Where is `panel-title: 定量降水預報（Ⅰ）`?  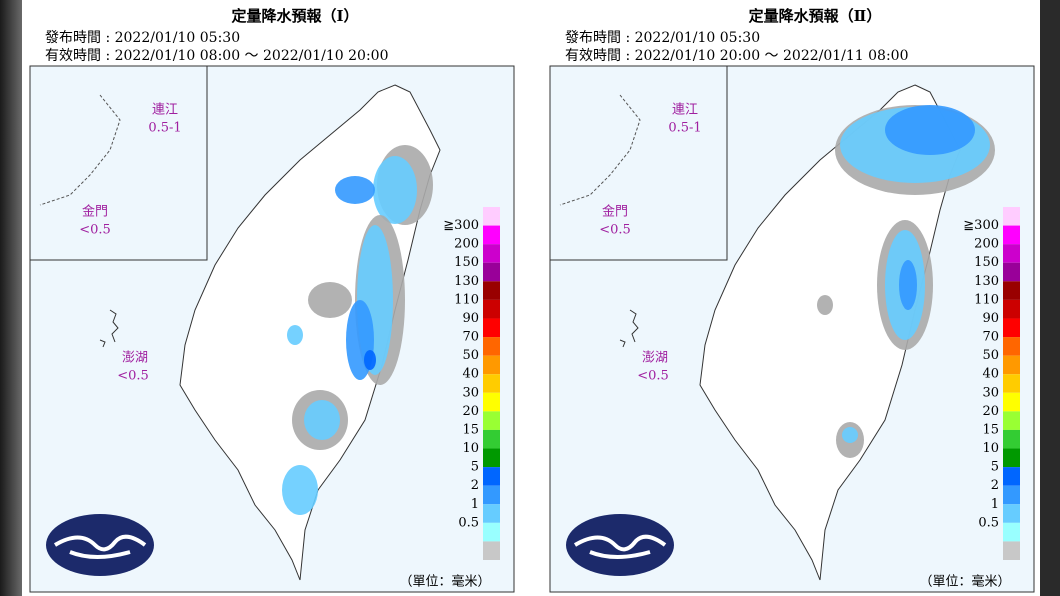
panel-title: 定量降水預報（Ⅰ） is located at coordinates (294, 16).